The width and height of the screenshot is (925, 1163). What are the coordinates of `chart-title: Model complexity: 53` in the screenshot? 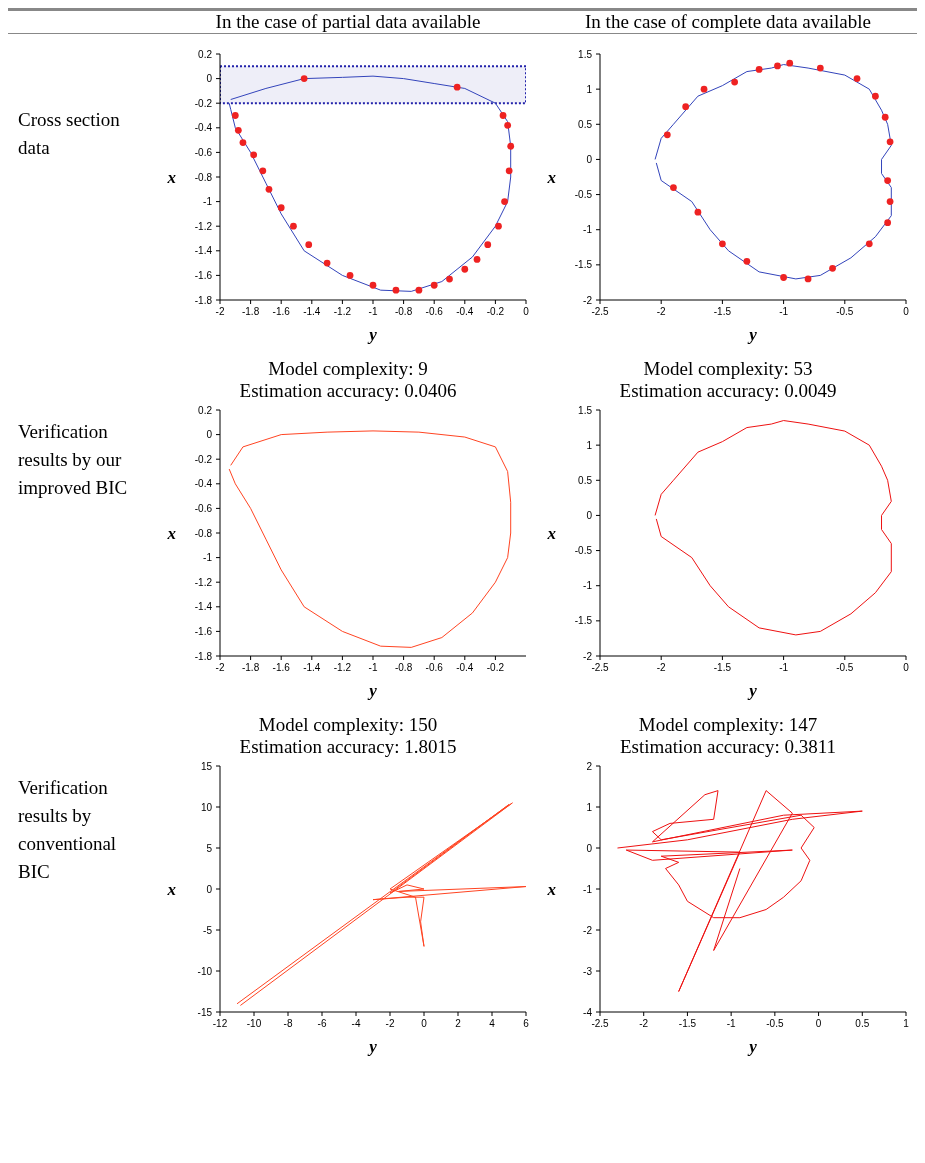 It's located at (728, 369).